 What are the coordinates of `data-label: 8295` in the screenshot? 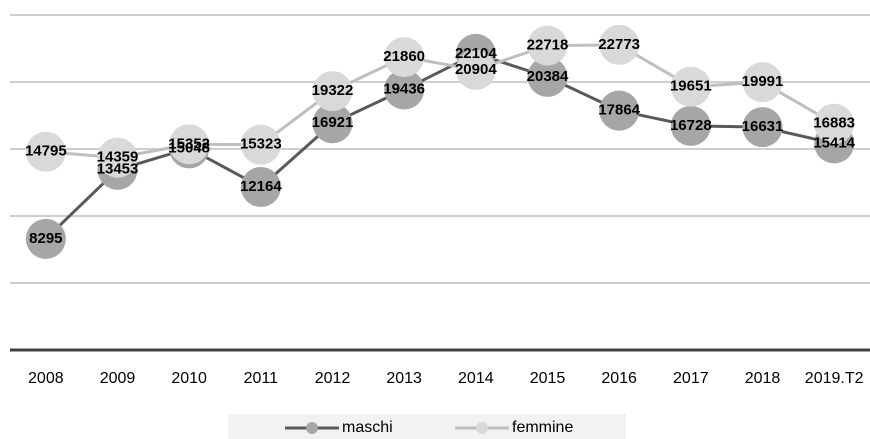 It's located at (45, 238).